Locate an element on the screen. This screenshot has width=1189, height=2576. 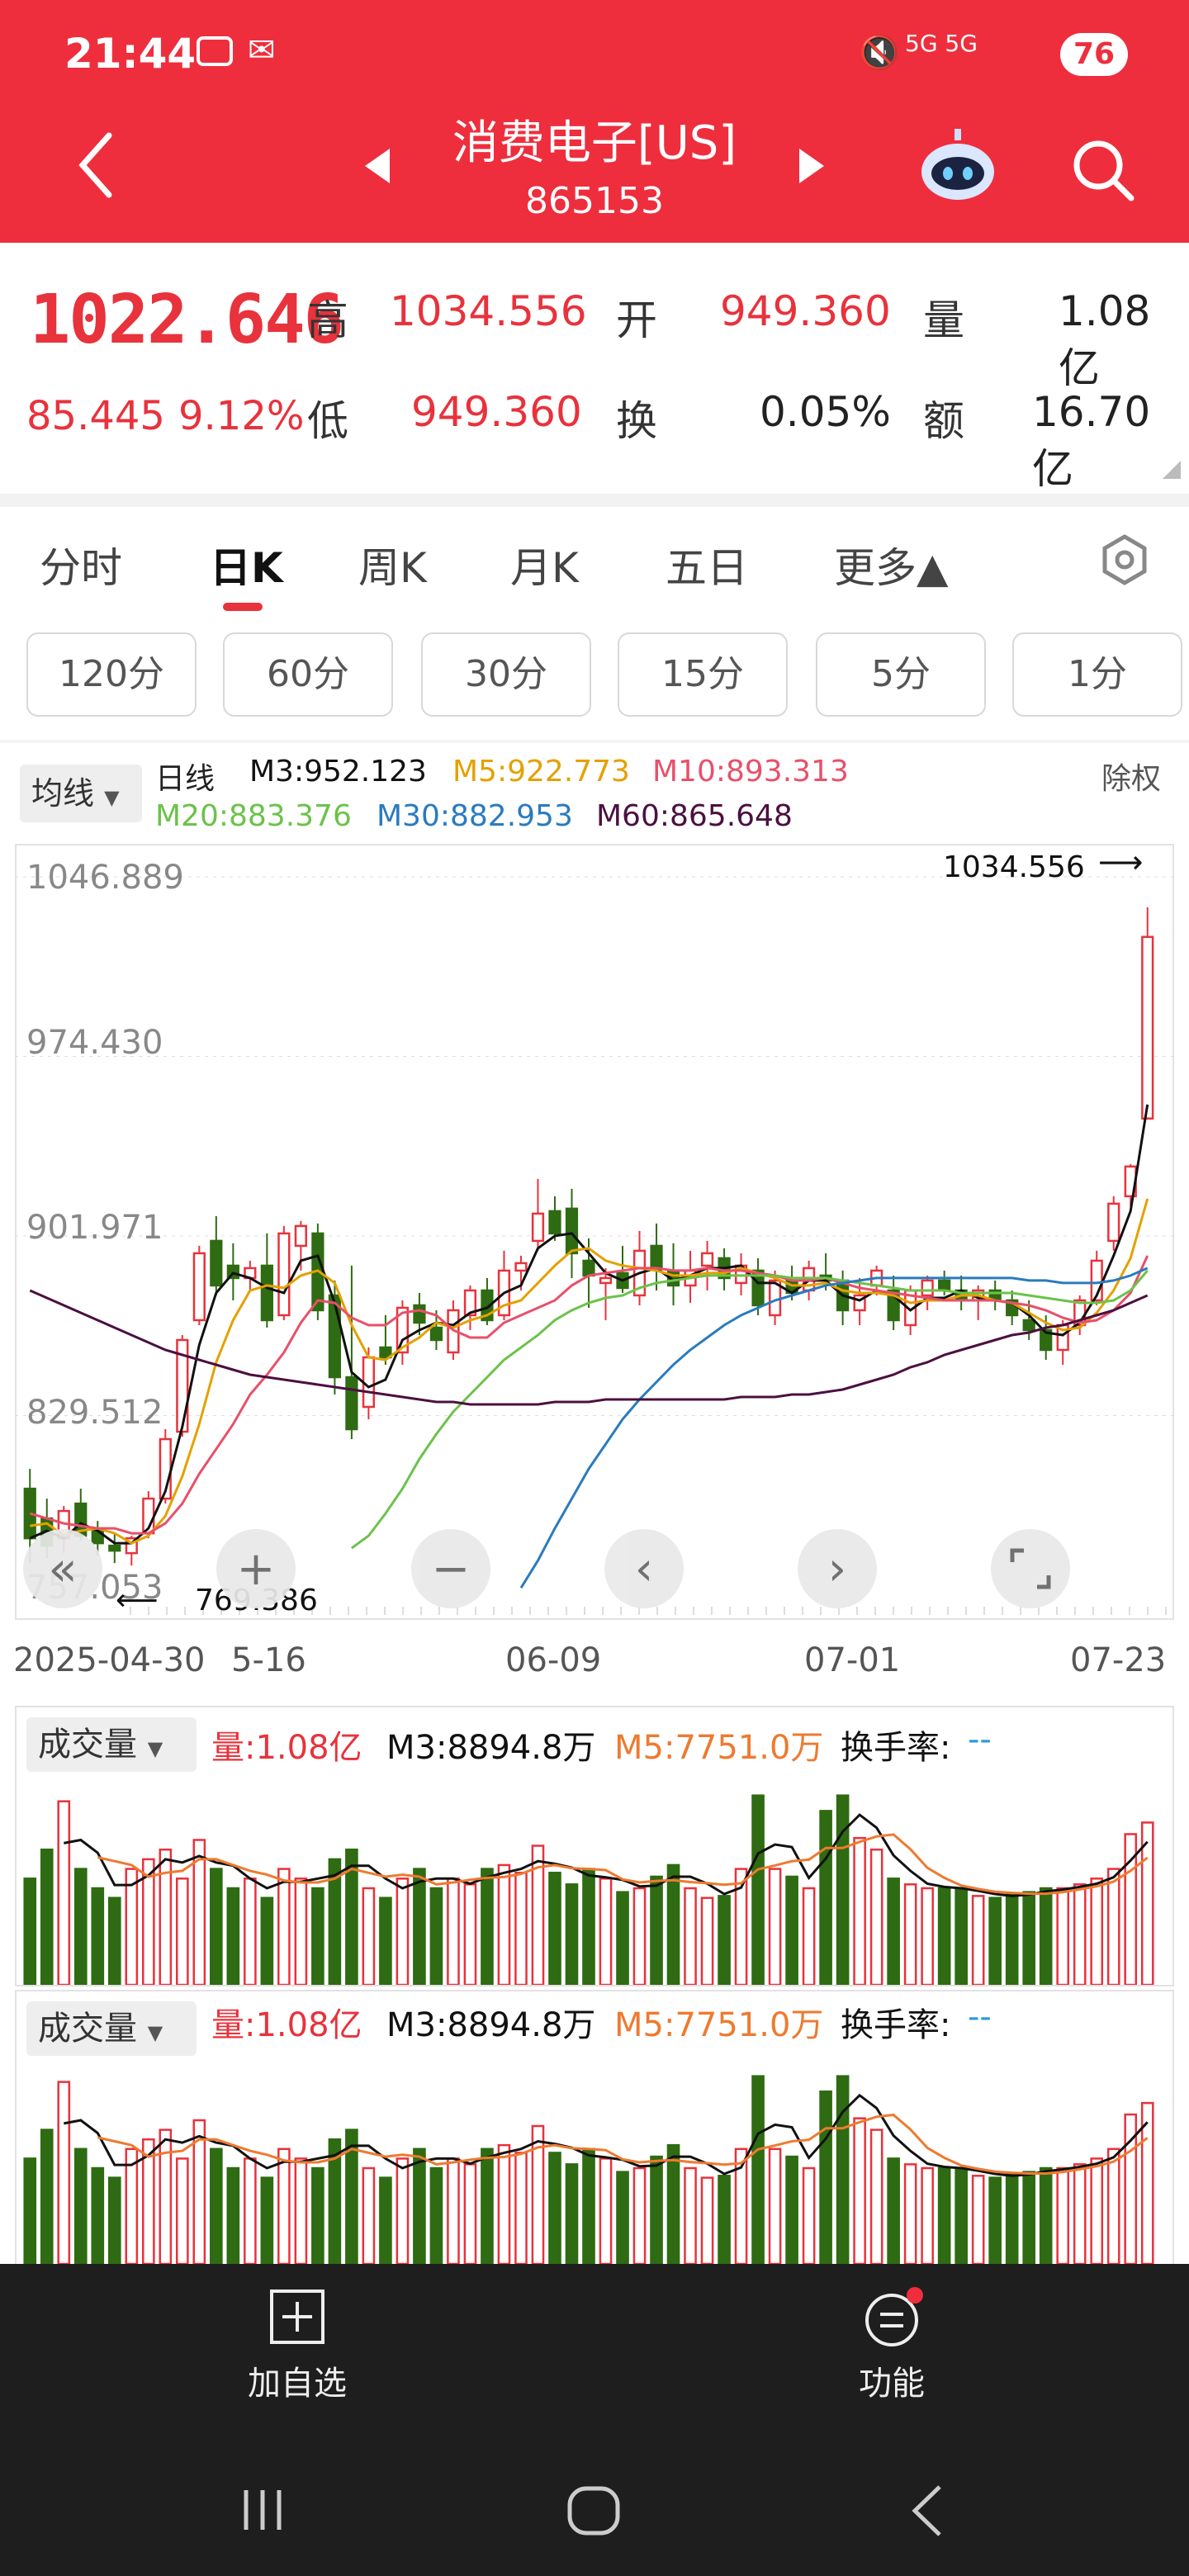
volume-legend: 量:1.08亿 is located at coordinates (286, 2025).